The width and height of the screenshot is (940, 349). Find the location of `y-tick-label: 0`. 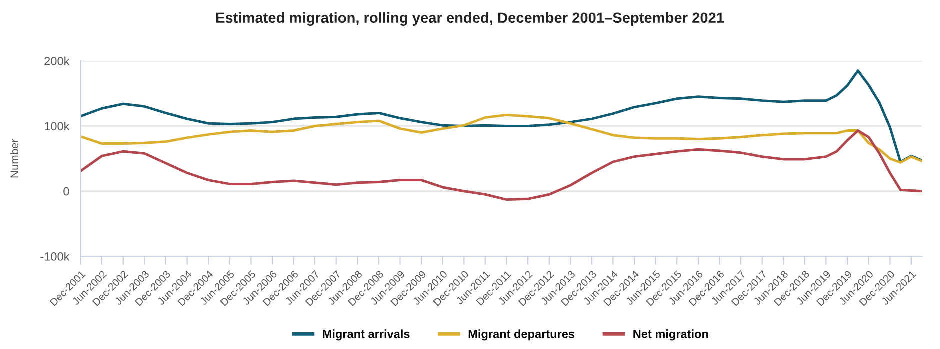

y-tick-label: 0 is located at coordinates (67, 191).